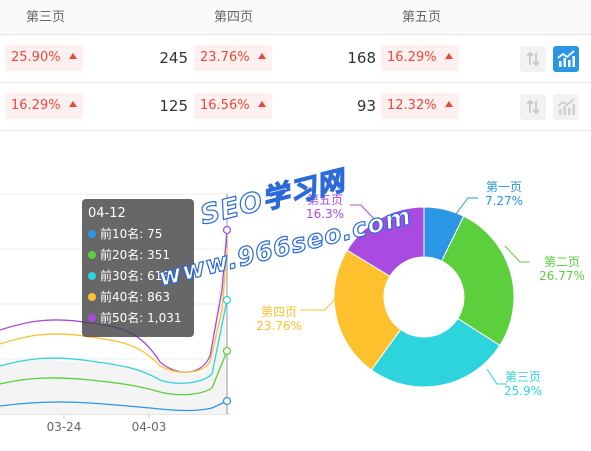 This screenshot has width=591, height=451. What do you see at coordinates (138, 318) in the screenshot?
I see `tooltip-item: 前50名: 1,031` at bounding box center [138, 318].